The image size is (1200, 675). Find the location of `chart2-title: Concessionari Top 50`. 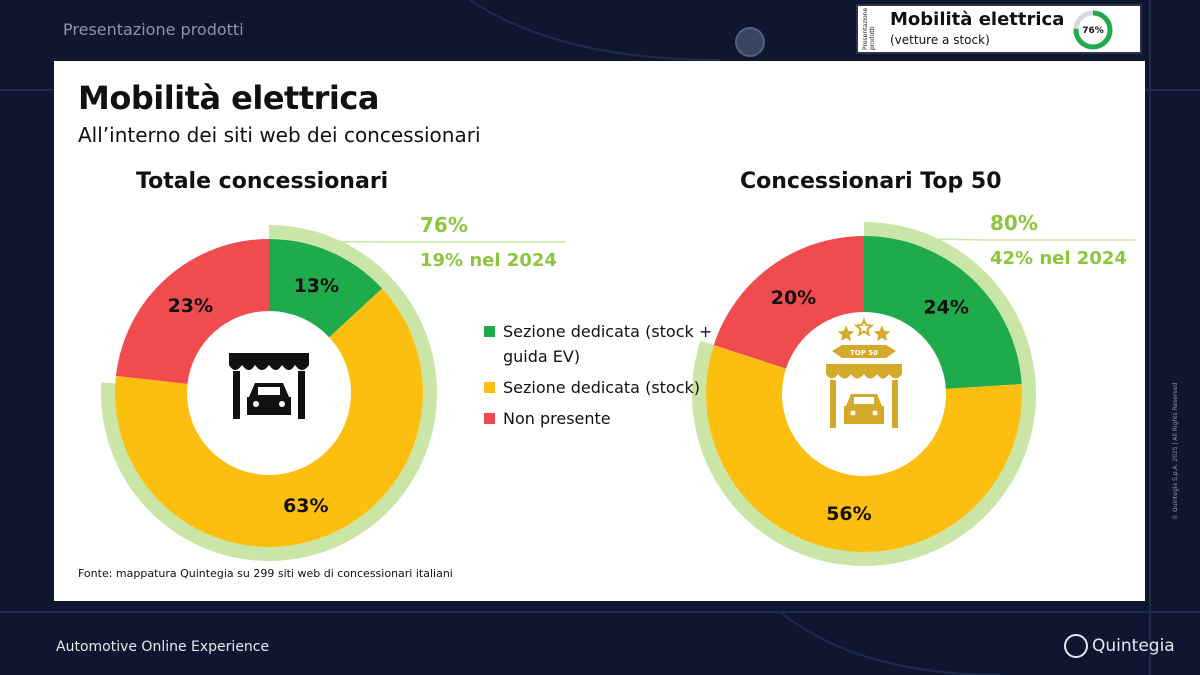

chart2-title: Concessionari Top 50 is located at coordinates (871, 181).